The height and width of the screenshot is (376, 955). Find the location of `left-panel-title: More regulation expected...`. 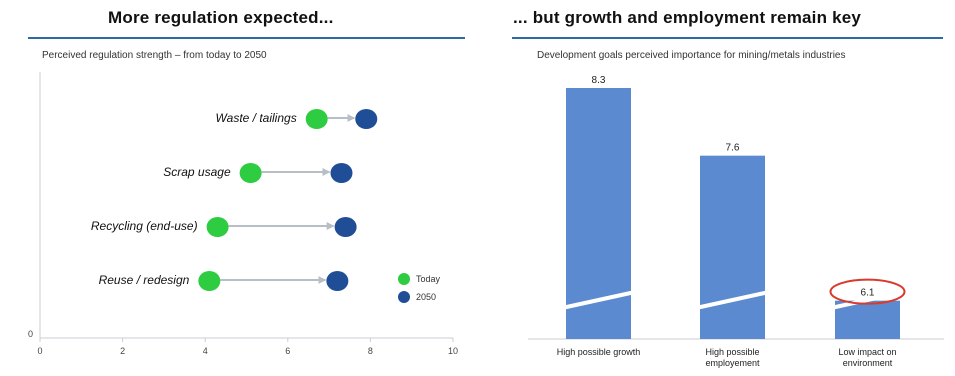

left-panel-title: More regulation expected... is located at coordinates (221, 17).